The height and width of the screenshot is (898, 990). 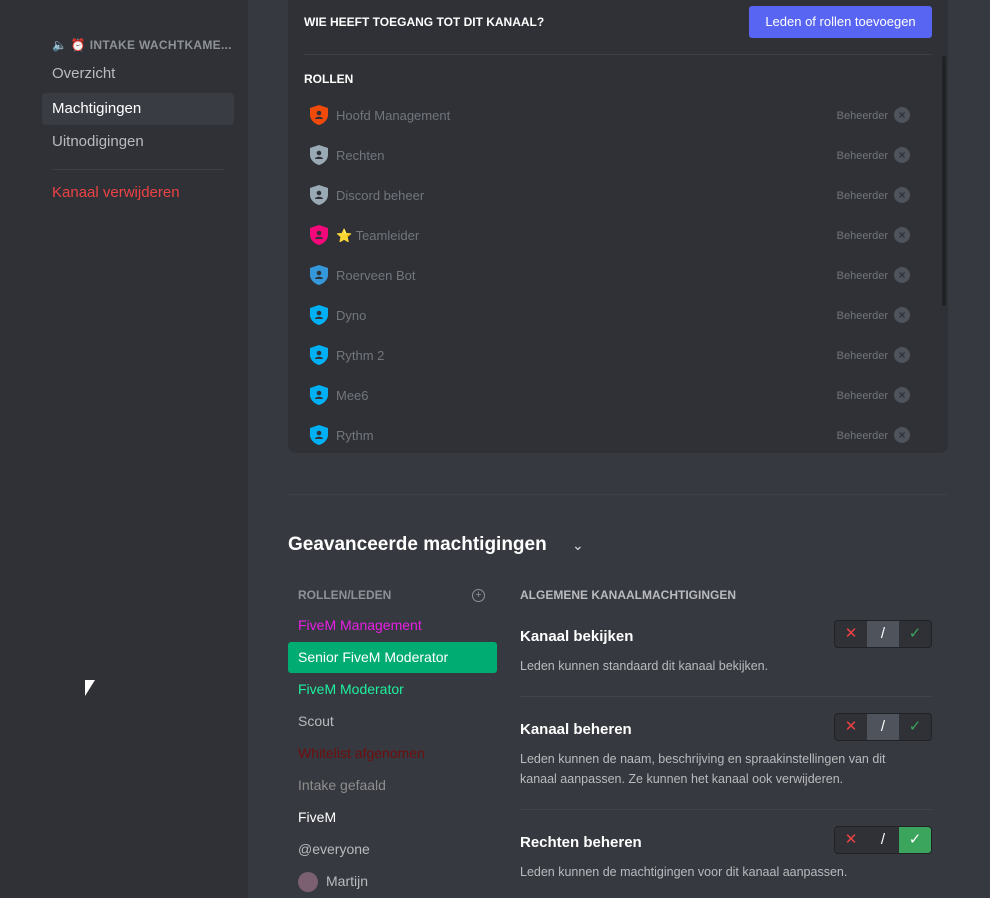 What do you see at coordinates (376, 275) in the screenshot?
I see `role-name: Roerveen Bot` at bounding box center [376, 275].